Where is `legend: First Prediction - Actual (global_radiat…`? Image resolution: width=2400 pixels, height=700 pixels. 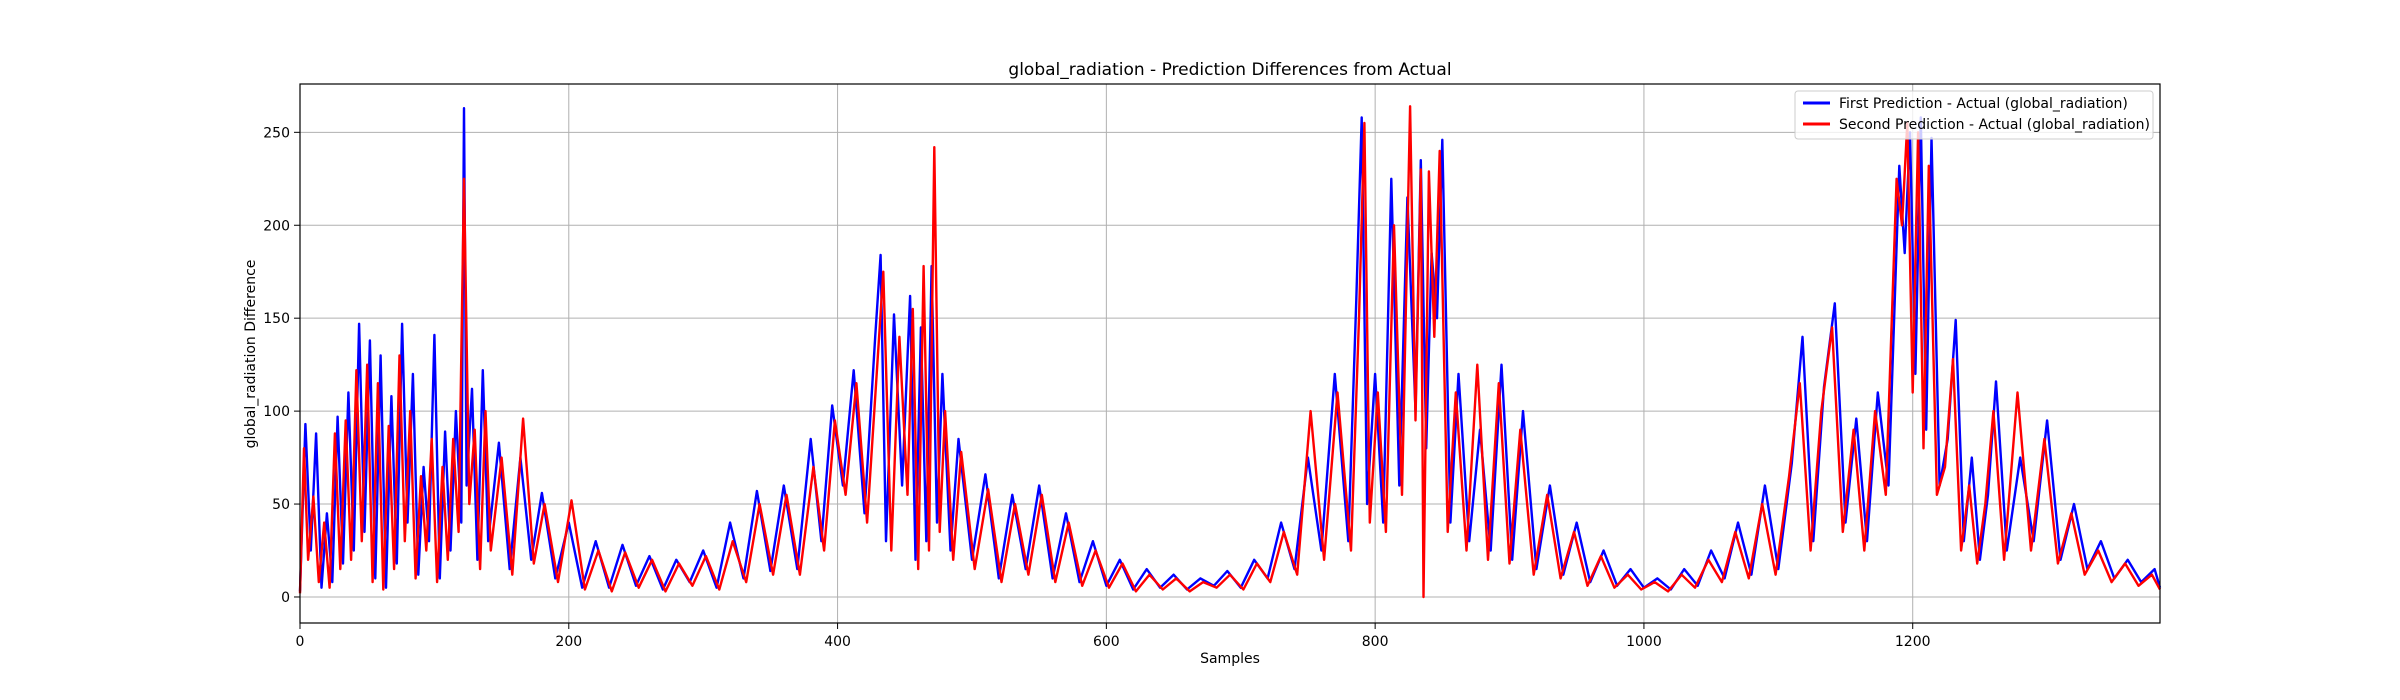
legend: First Prediction - Actual (global_radiat… is located at coordinates (1974, 115).